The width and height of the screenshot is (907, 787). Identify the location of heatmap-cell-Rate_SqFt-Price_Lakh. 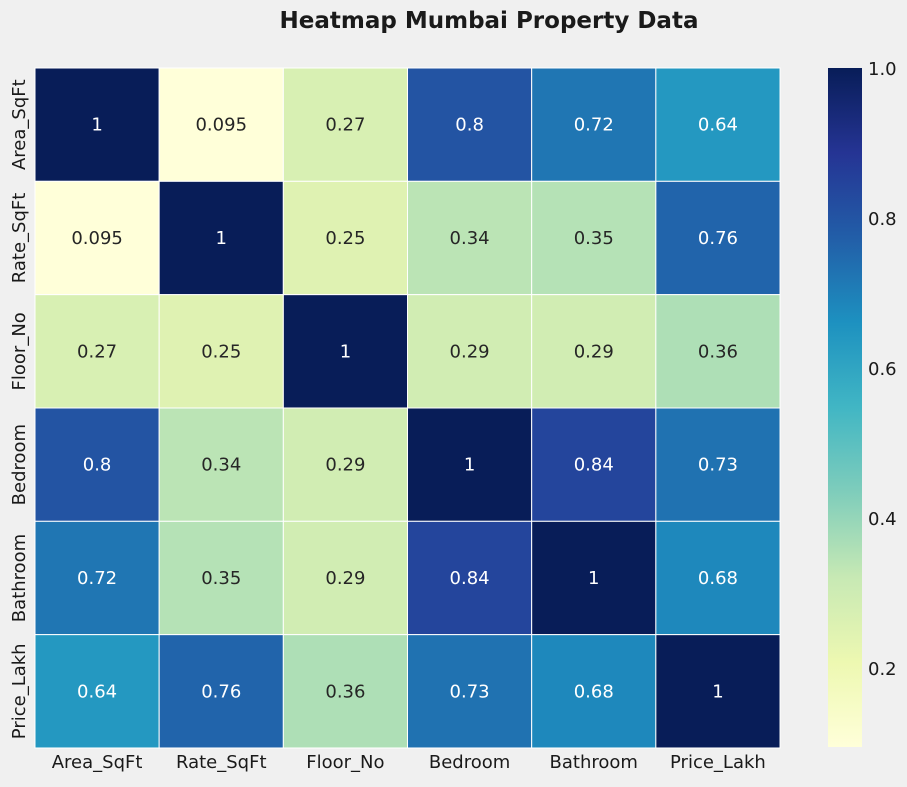
(718, 238).